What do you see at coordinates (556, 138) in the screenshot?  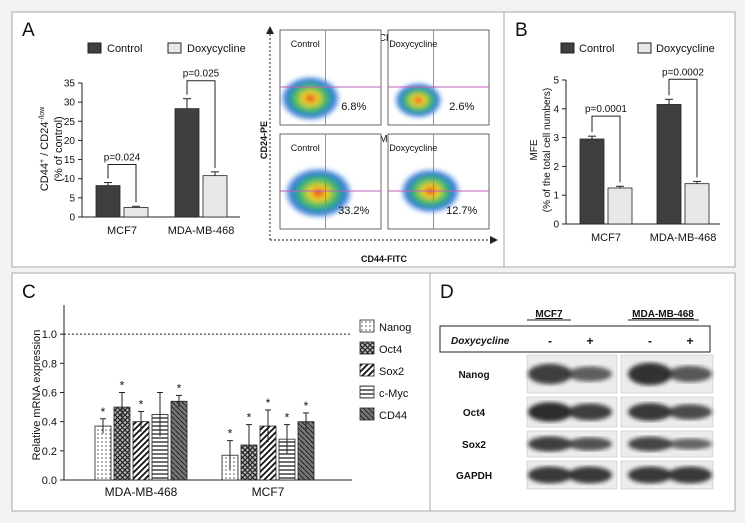 I see `chart-b-ytick-label: 3` at bounding box center [556, 138].